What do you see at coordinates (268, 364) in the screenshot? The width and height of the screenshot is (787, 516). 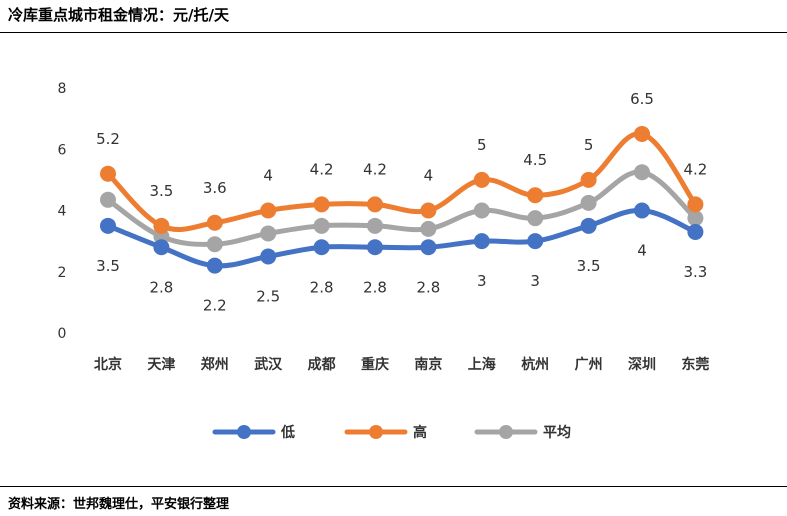 I see `x-tick-label: 武汉` at bounding box center [268, 364].